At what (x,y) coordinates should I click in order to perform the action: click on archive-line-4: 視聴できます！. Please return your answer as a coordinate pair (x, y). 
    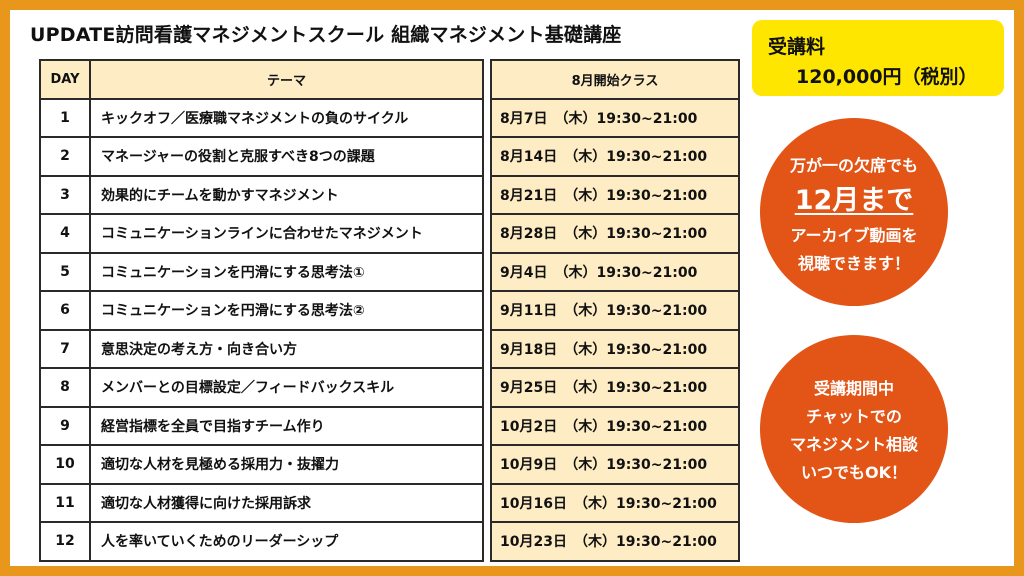
    Looking at the image, I should click on (853, 263).